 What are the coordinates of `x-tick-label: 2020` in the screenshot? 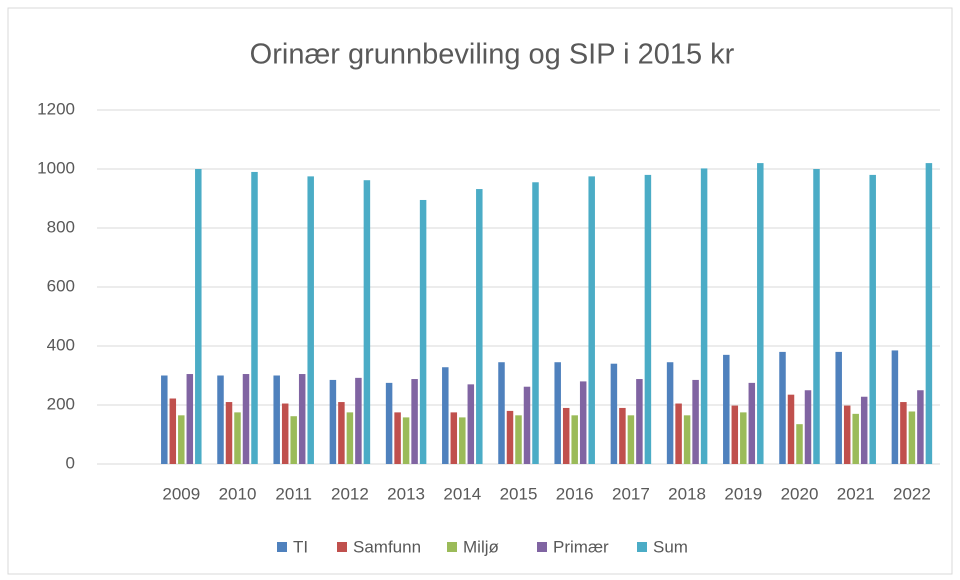 It's located at (800, 493).